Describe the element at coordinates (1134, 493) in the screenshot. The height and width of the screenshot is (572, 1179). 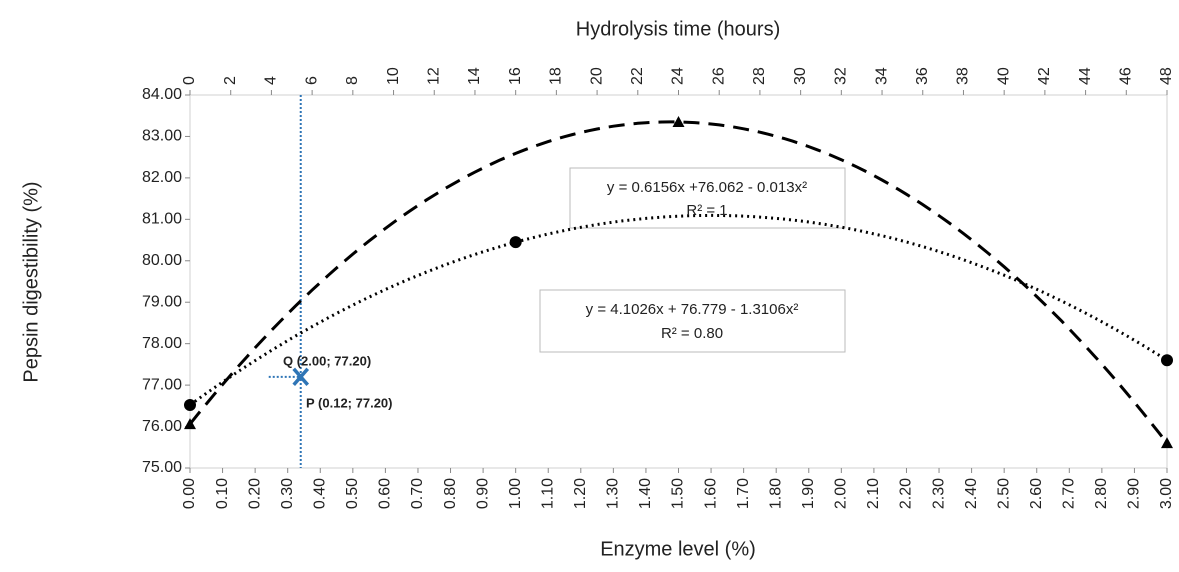
I see `x-tick-label: 2.90` at that location.